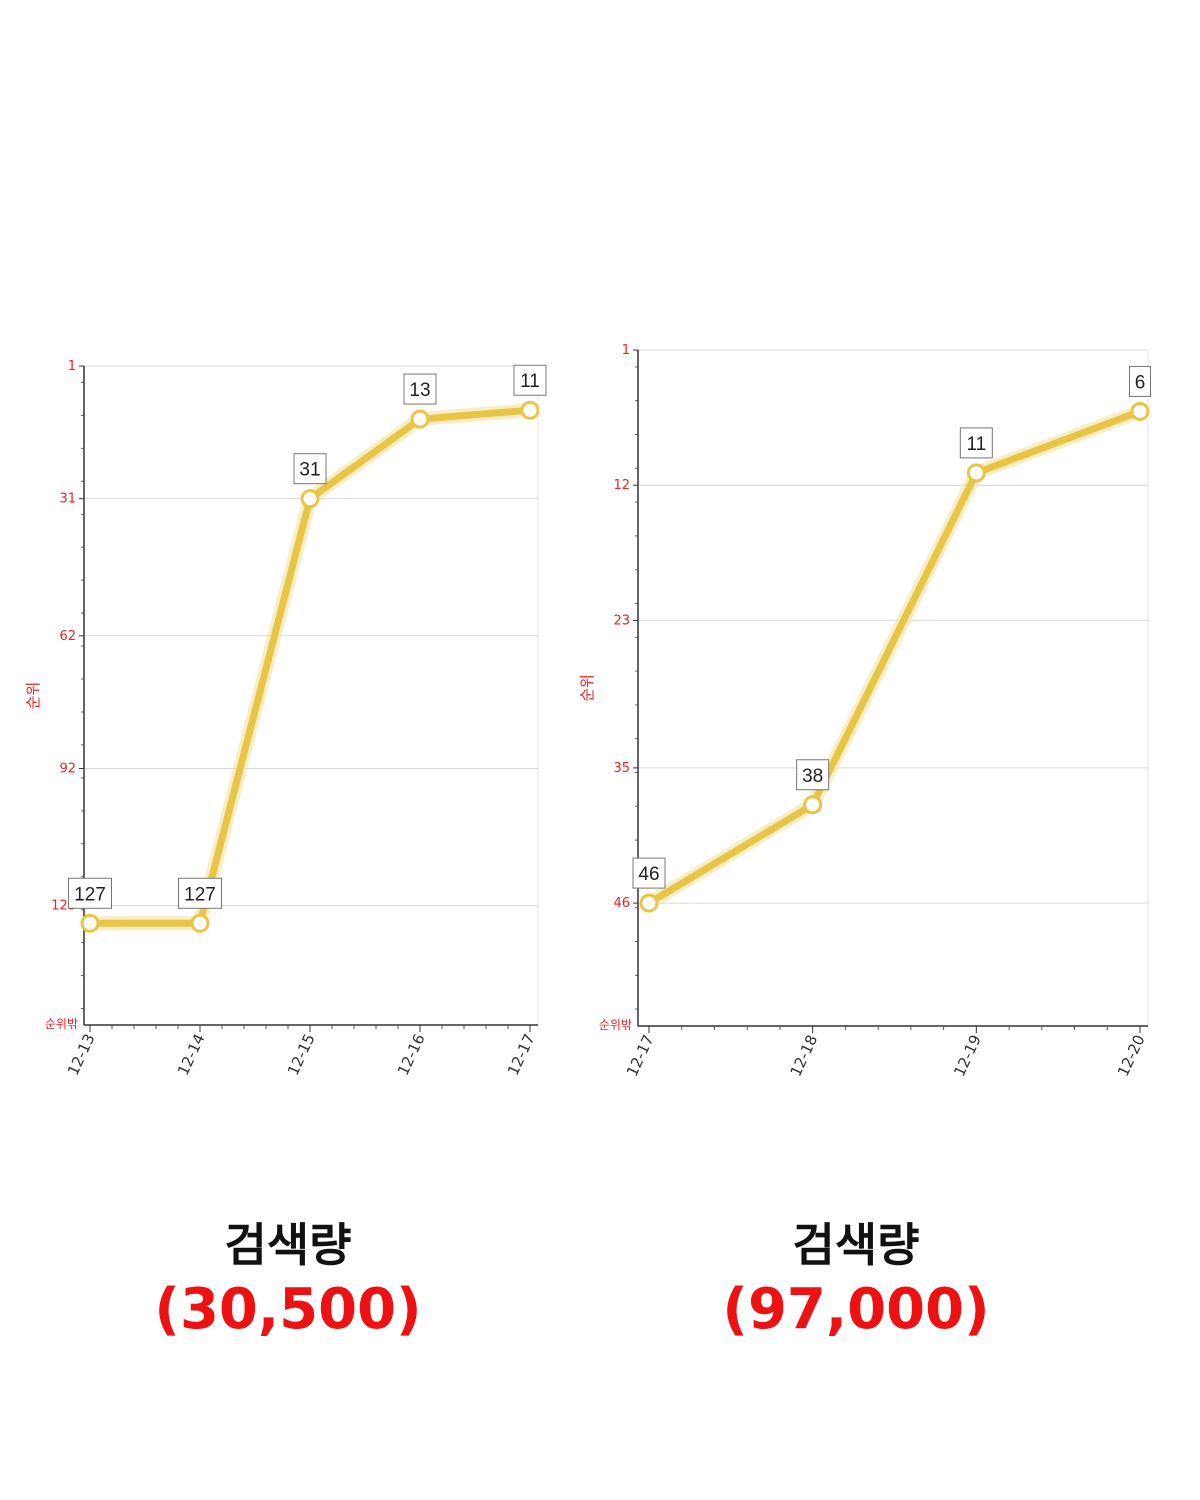 The height and width of the screenshot is (1500, 1200). I want to click on x-tick-label: 12-18, so click(804, 1055).